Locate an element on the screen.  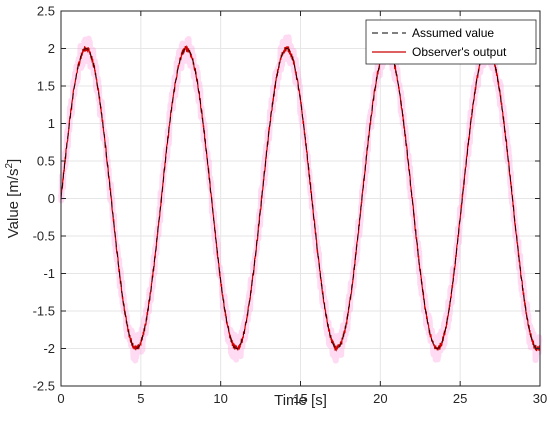
y-tick-label-1: -2 is located at coordinates (49, 348).